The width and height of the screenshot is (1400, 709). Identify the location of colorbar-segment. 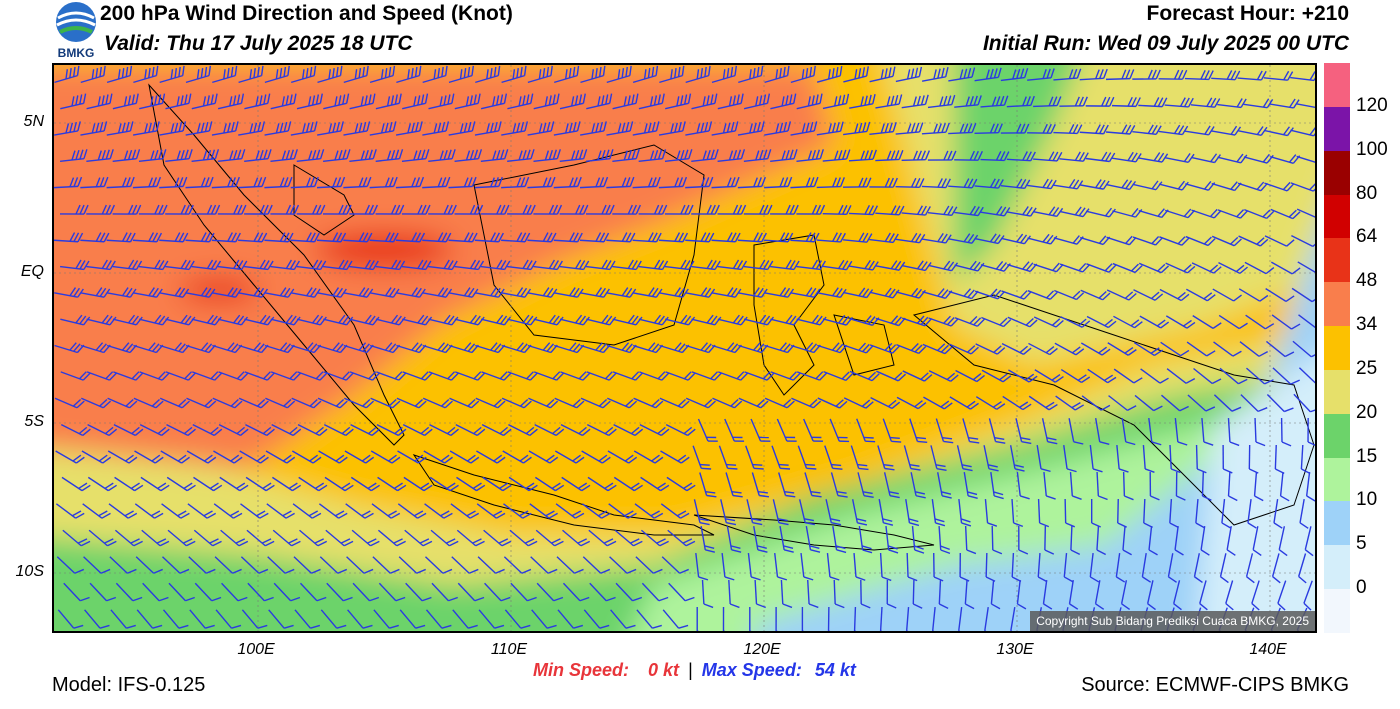
(1337, 173).